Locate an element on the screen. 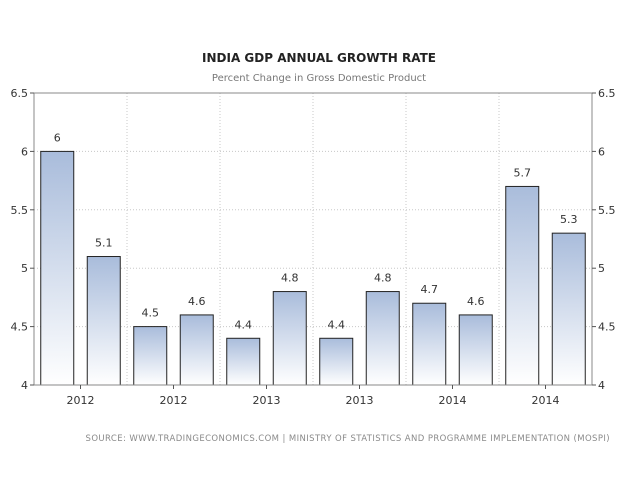  x-axis: 2012 2012 2013 2013 2014 2014 is located at coordinates (313, 396).